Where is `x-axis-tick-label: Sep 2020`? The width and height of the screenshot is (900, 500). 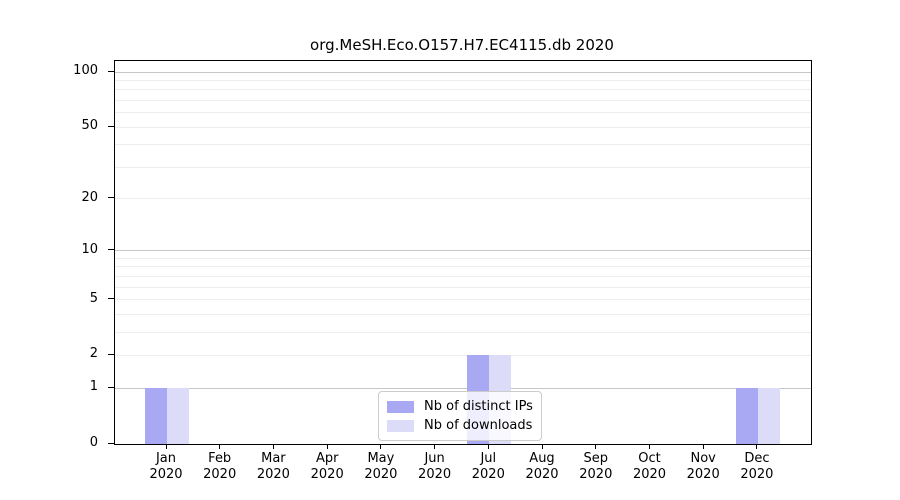 x-axis-tick-label: Sep 2020 is located at coordinates (596, 467).